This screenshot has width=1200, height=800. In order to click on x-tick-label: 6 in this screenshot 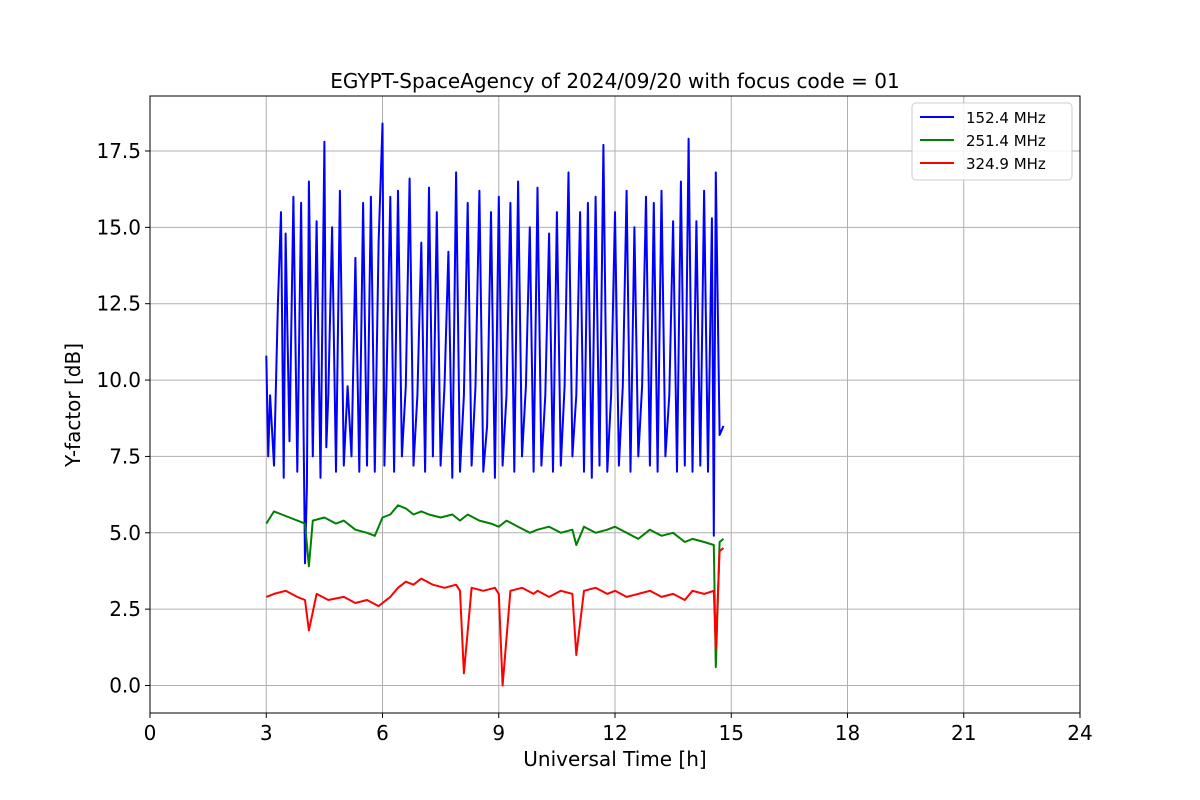, I will do `click(382, 733)`.